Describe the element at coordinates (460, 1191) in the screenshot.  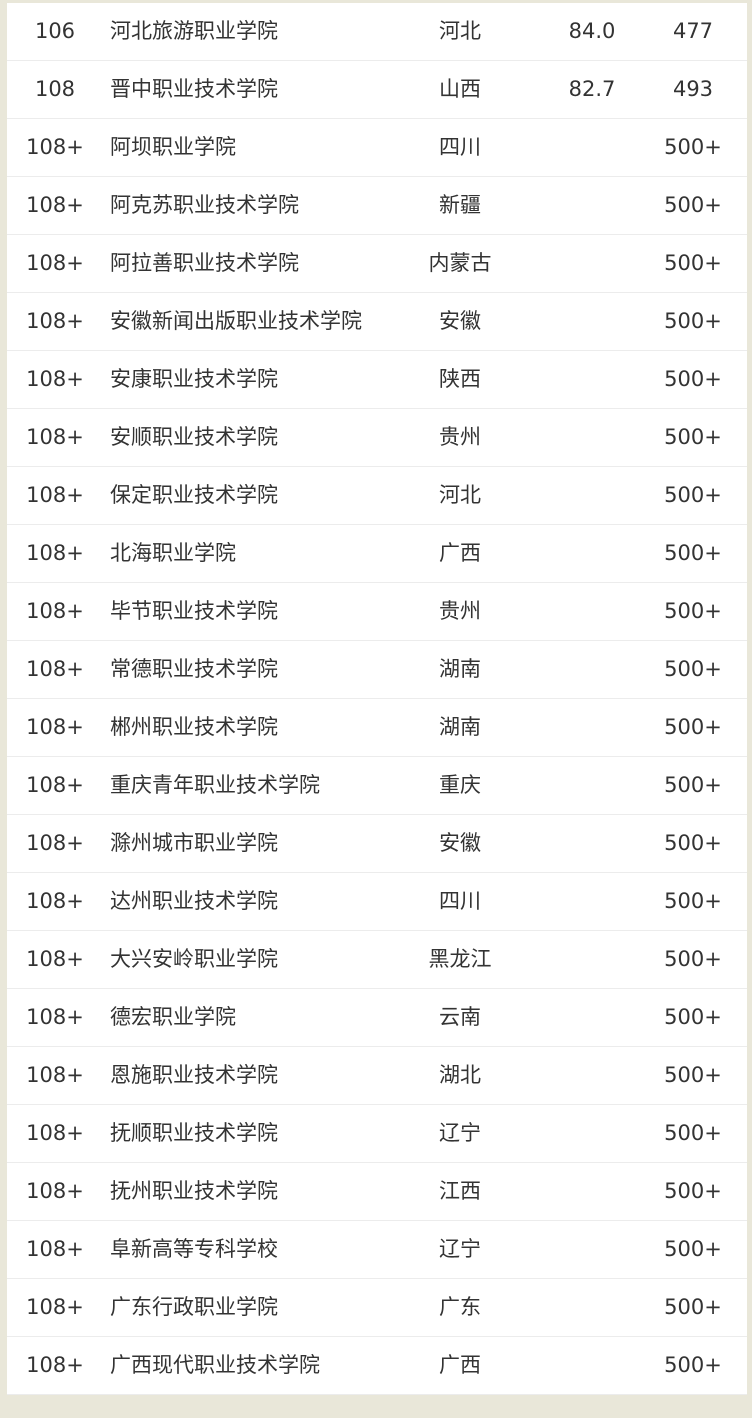
I see `province-cell: 江西` at that location.